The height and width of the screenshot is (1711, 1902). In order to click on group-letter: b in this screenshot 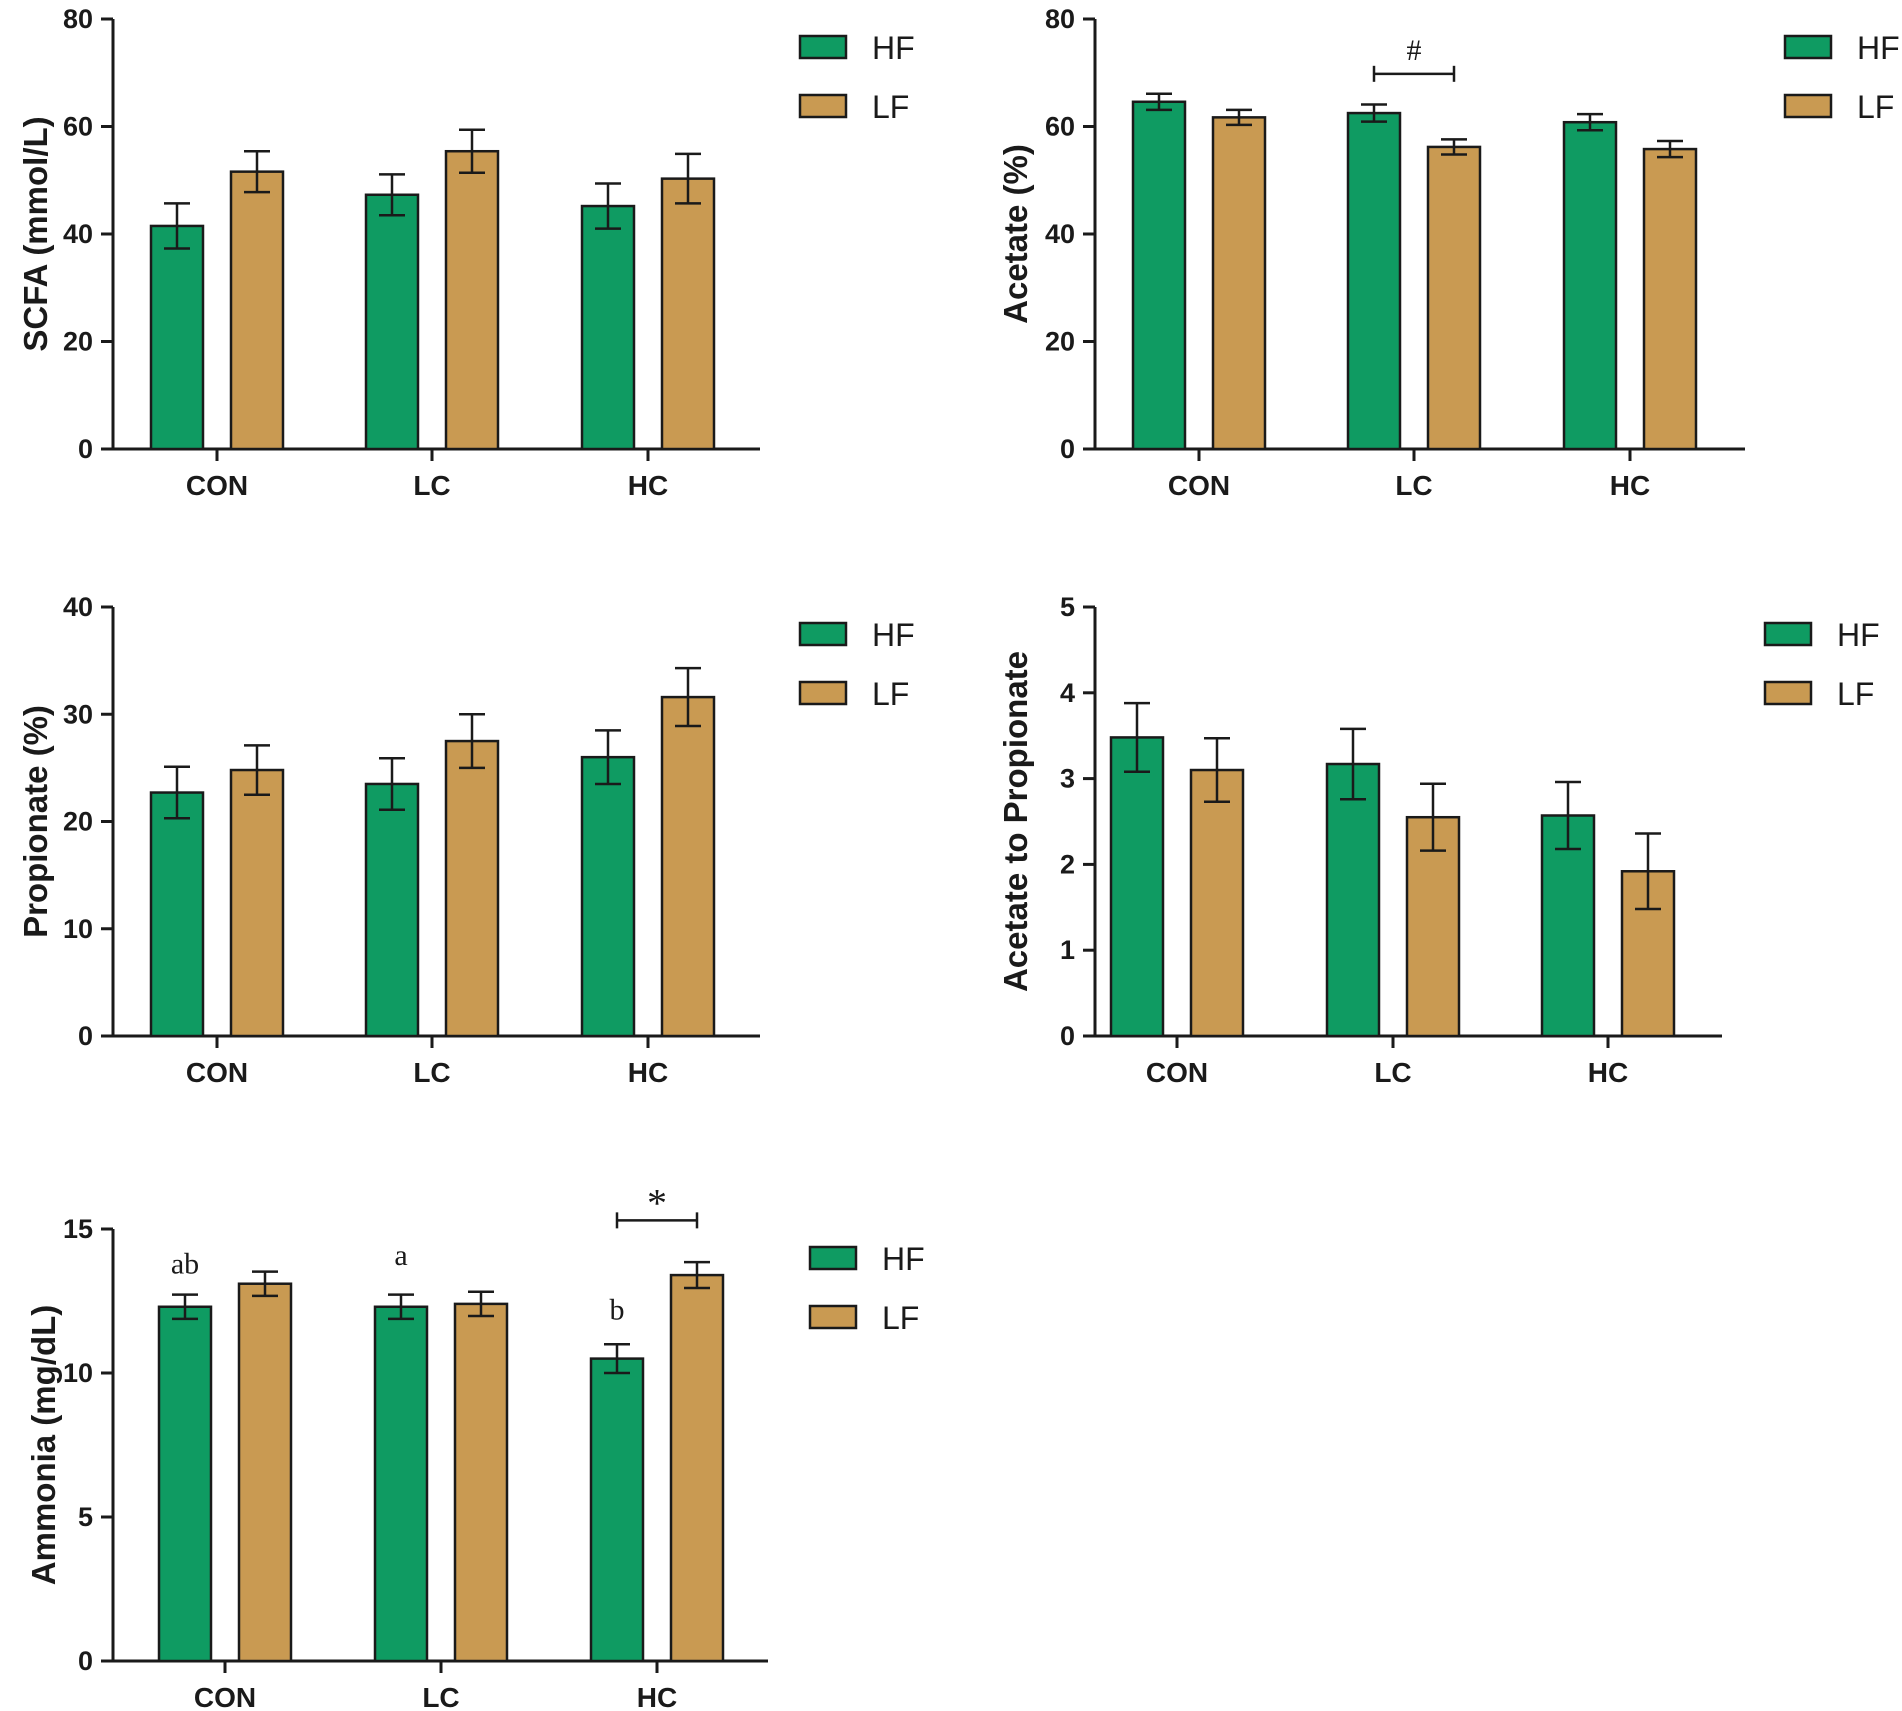, I will do `click(617, 1310)`.